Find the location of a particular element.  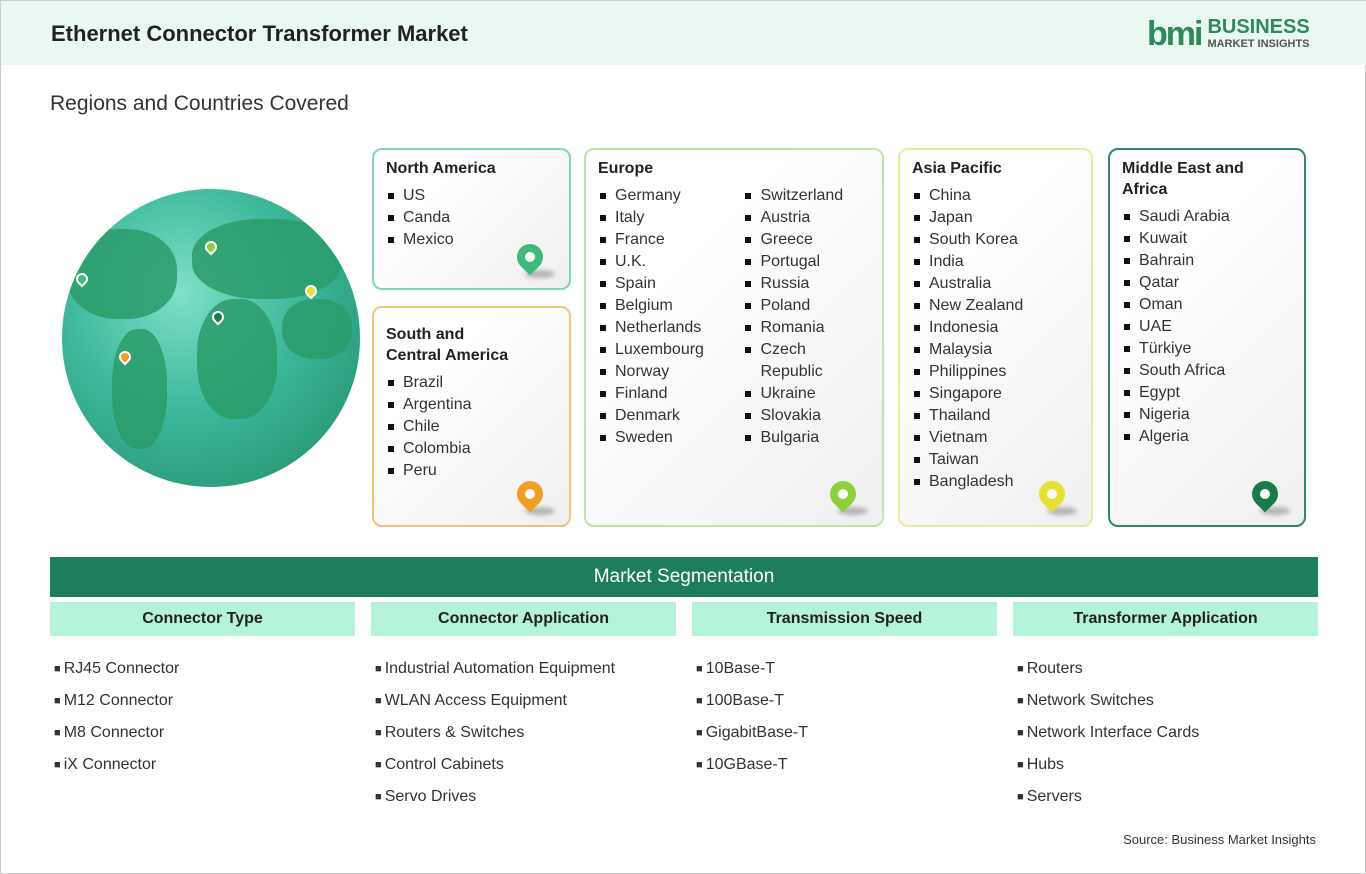

country-item: Algeria is located at coordinates (1207, 437).